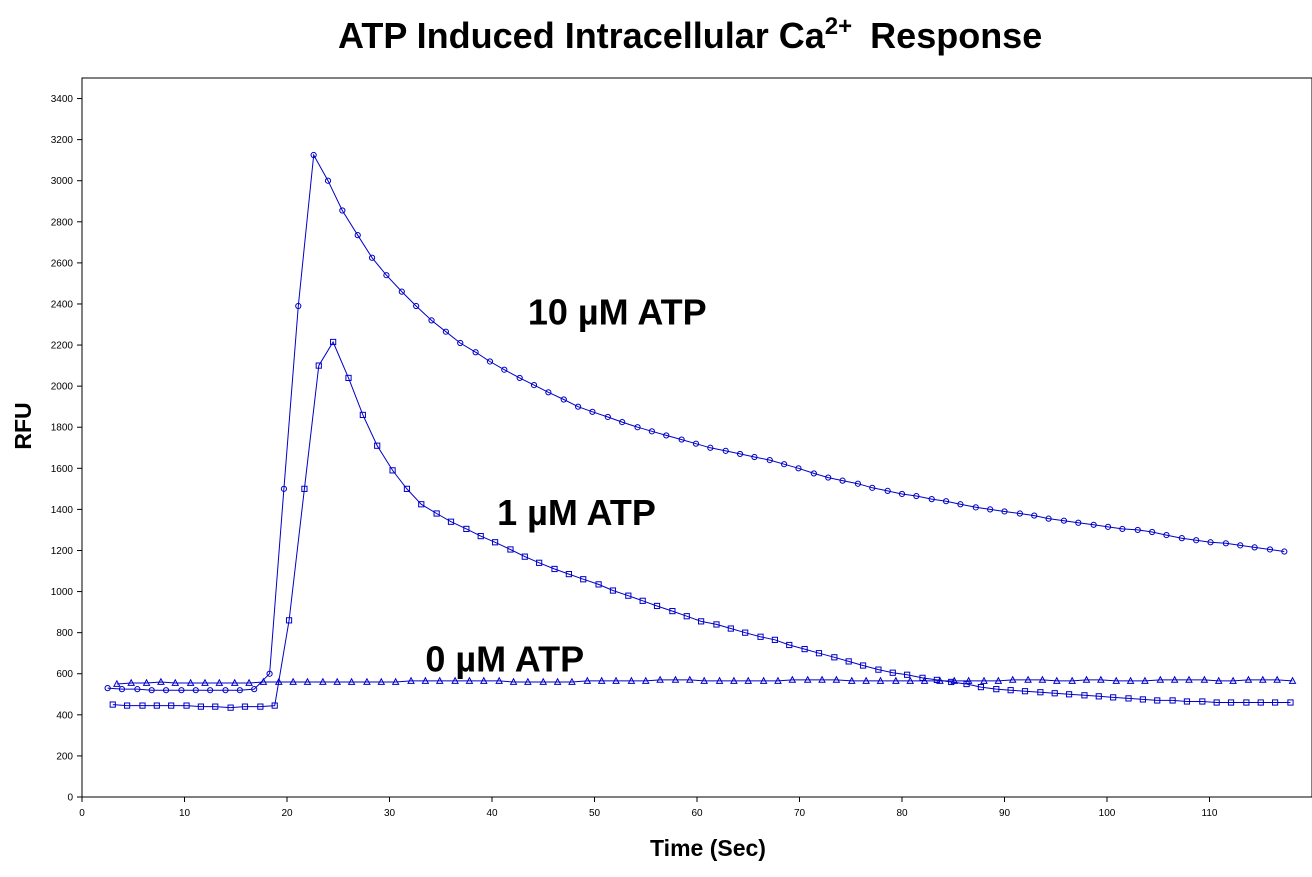  I want to click on chart-title-superscript: 2+, so click(838, 26).